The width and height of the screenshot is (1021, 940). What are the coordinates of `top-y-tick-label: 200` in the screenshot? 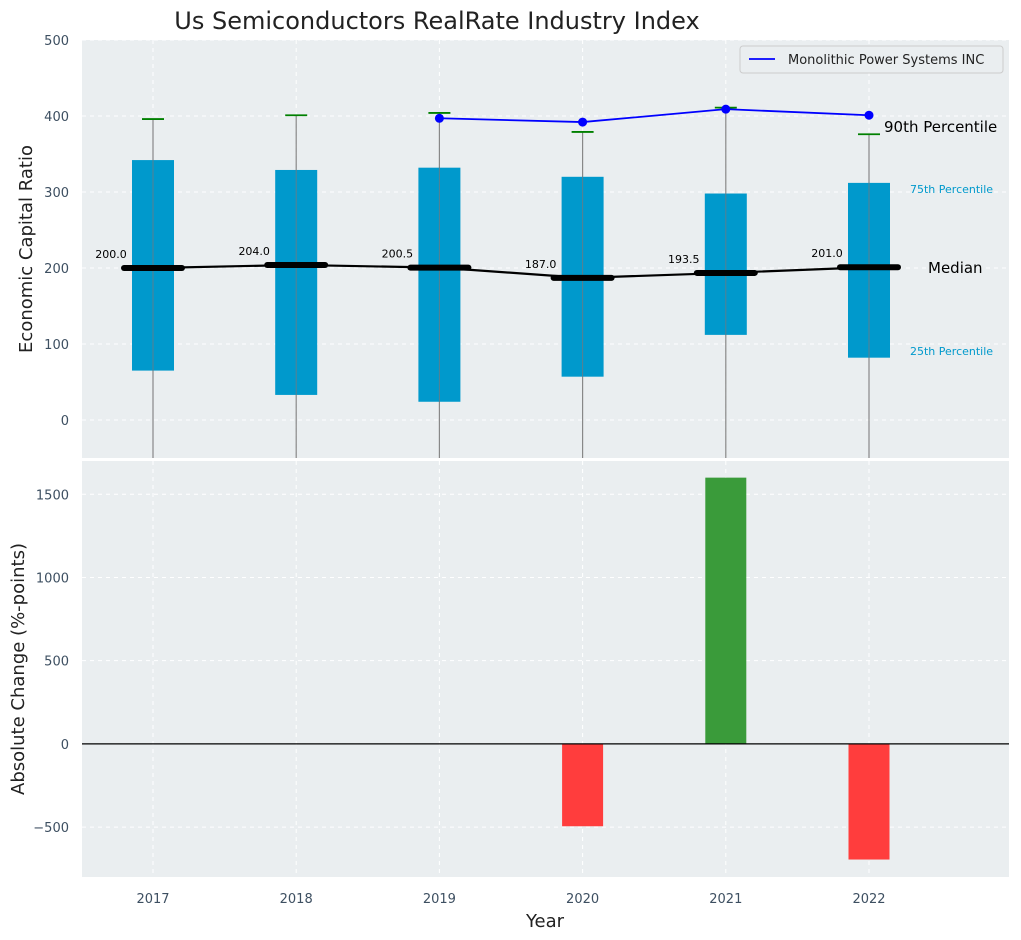 It's located at (56, 269).